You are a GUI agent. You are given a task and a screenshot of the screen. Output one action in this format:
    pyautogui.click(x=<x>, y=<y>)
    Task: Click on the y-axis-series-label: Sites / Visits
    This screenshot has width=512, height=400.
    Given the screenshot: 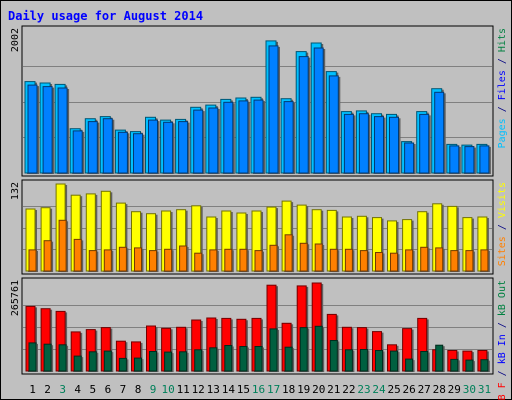 What is the action you would take?
    pyautogui.click(x=502, y=224)
    